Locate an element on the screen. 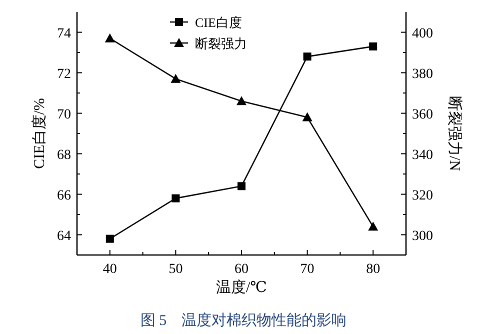  y-tick-label: 74 is located at coordinates (64, 34).